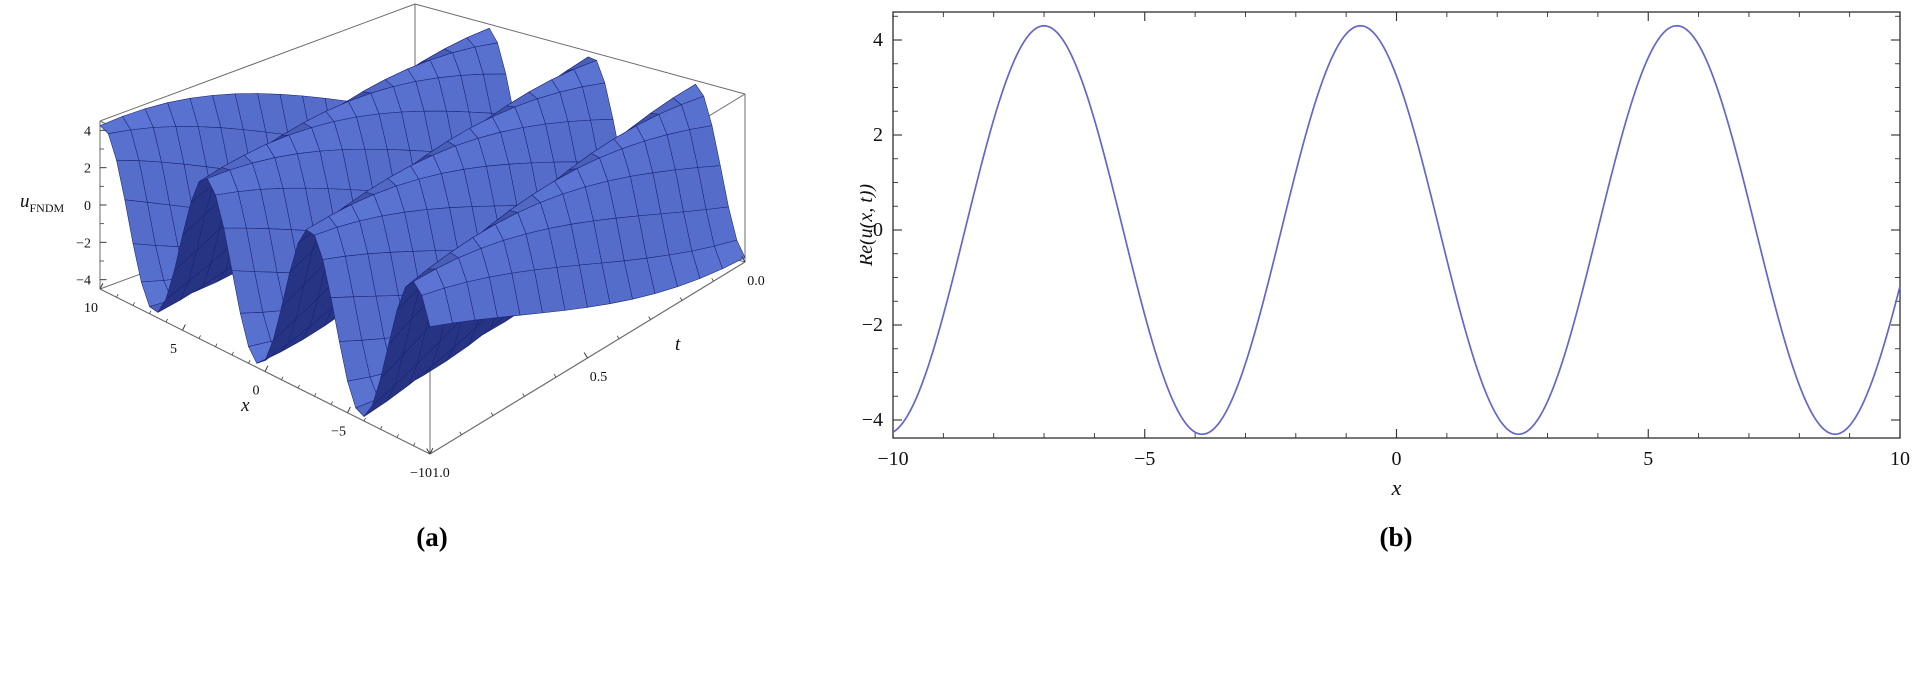 This screenshot has height=685, width=1925. Describe the element at coordinates (878, 230) in the screenshot. I see `y-tick-label: 0` at that location.